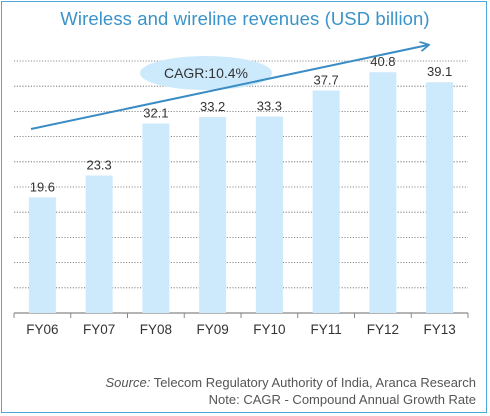 The height and width of the screenshot is (416, 490). Describe the element at coordinates (342, 399) in the screenshot. I see `cagr-note: Note: CAGR - Compound Annual Growth Rate` at that location.